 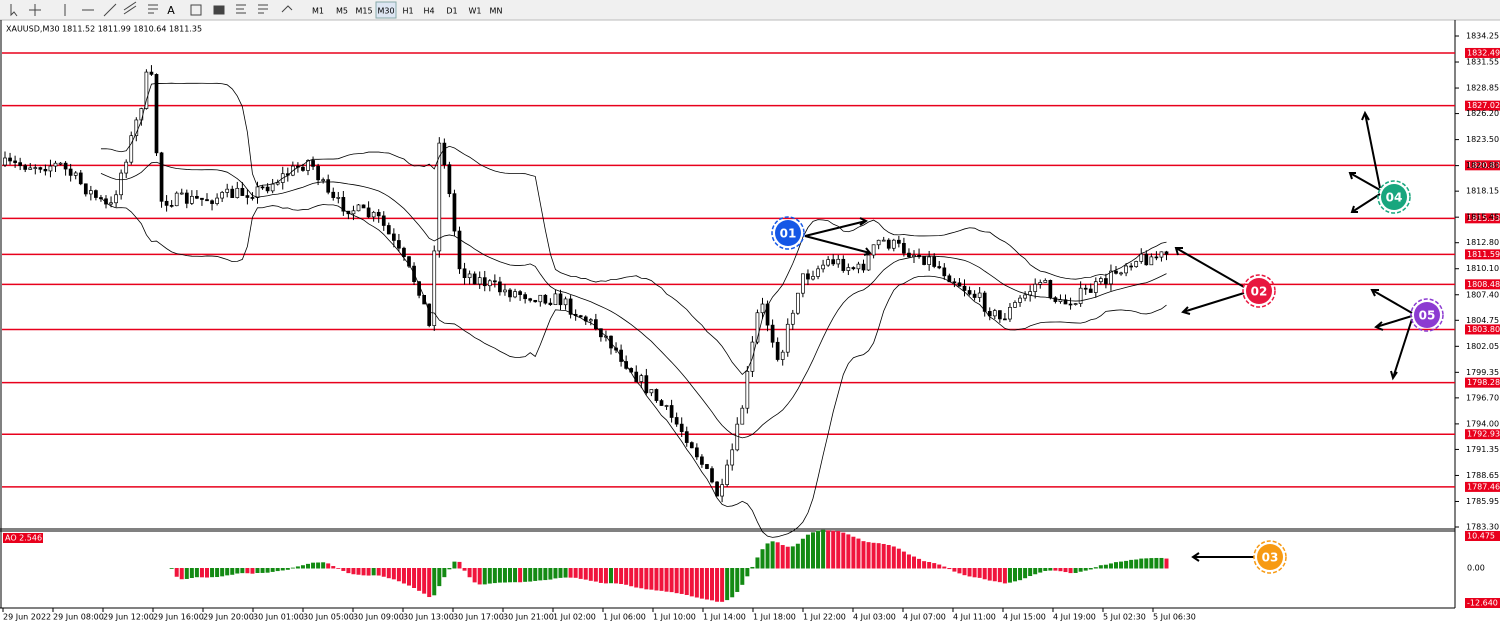 I want to click on callout-badge, so click(x=1259, y=291).